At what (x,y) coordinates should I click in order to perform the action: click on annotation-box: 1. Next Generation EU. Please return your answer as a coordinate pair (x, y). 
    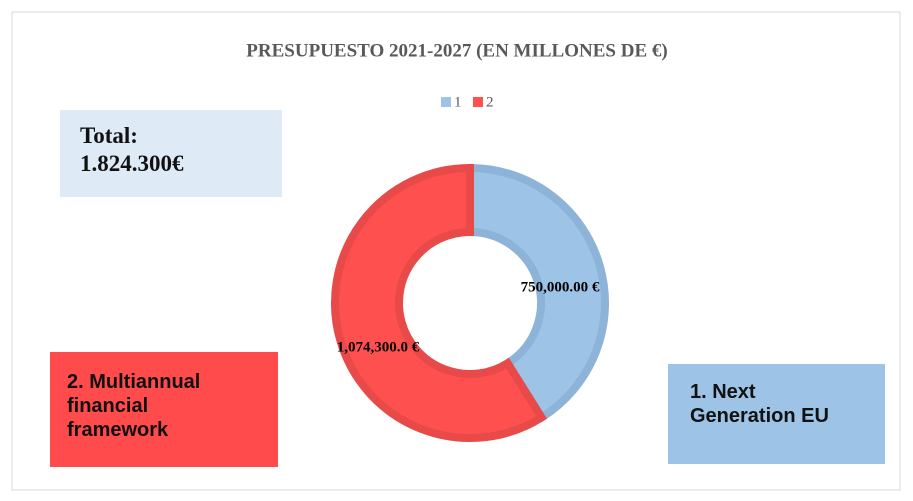
    Looking at the image, I should click on (776, 414).